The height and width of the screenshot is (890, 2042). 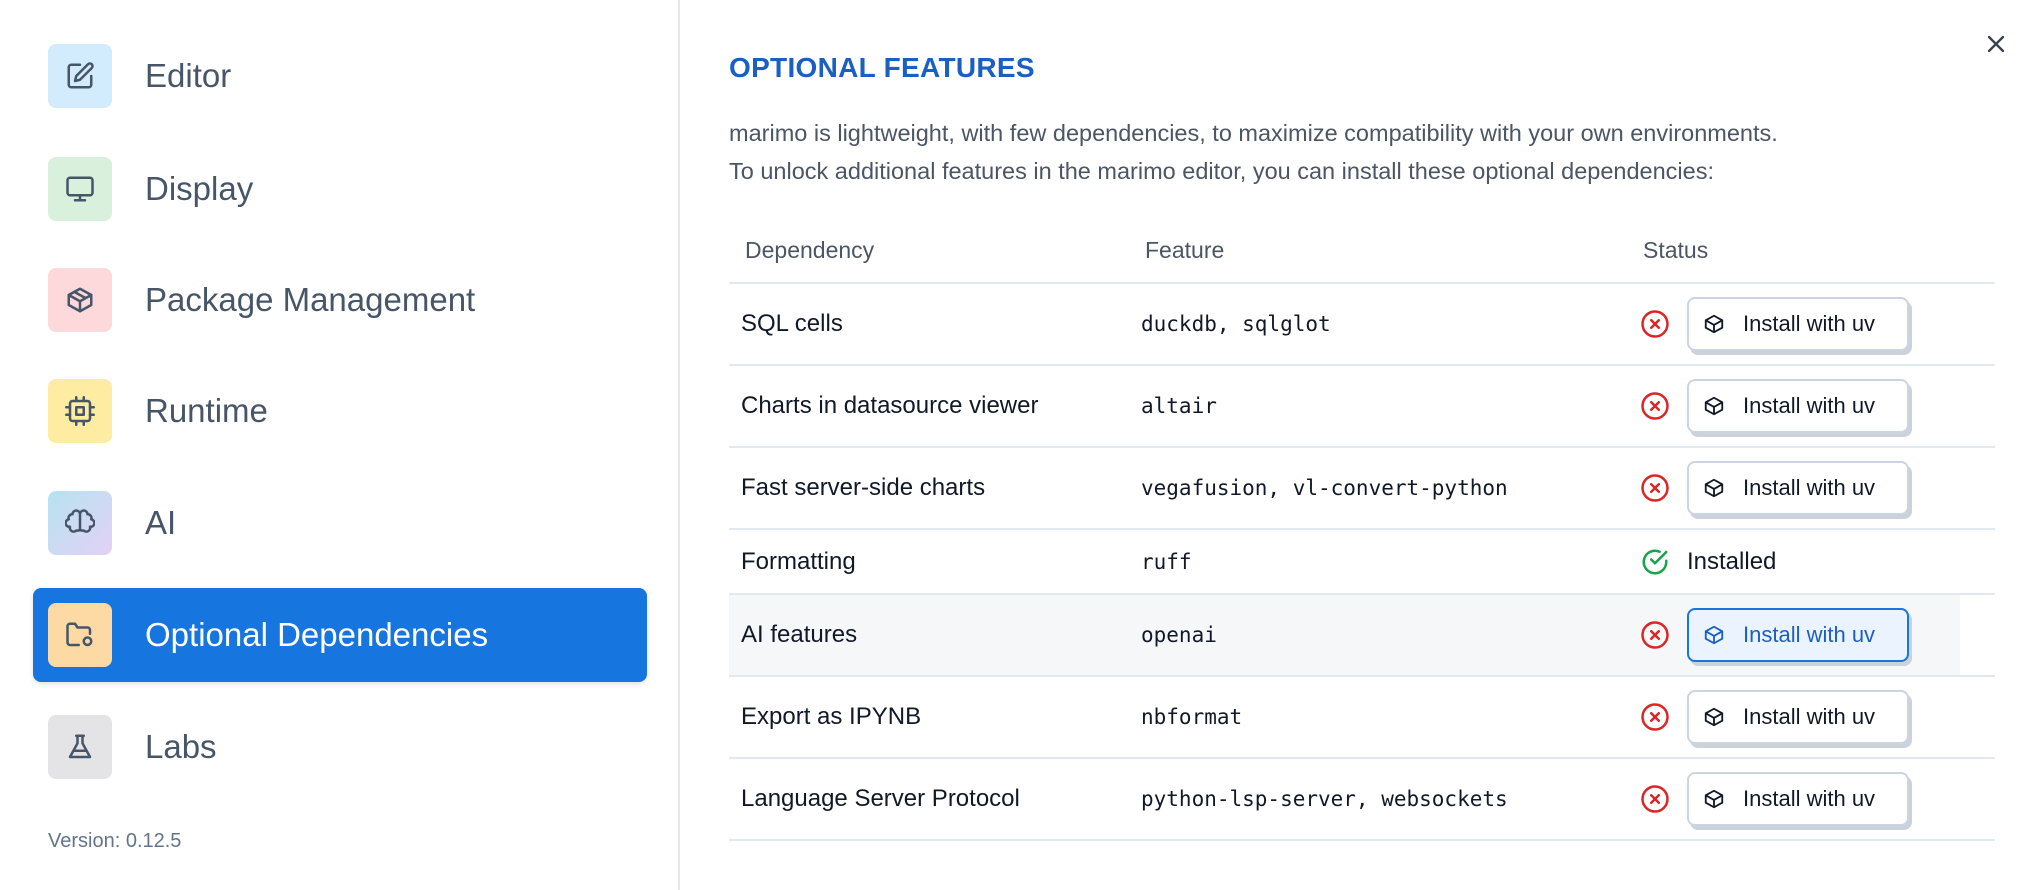 What do you see at coordinates (1236, 324) in the screenshot?
I see `feature-cell: duckdb, sqlglot` at bounding box center [1236, 324].